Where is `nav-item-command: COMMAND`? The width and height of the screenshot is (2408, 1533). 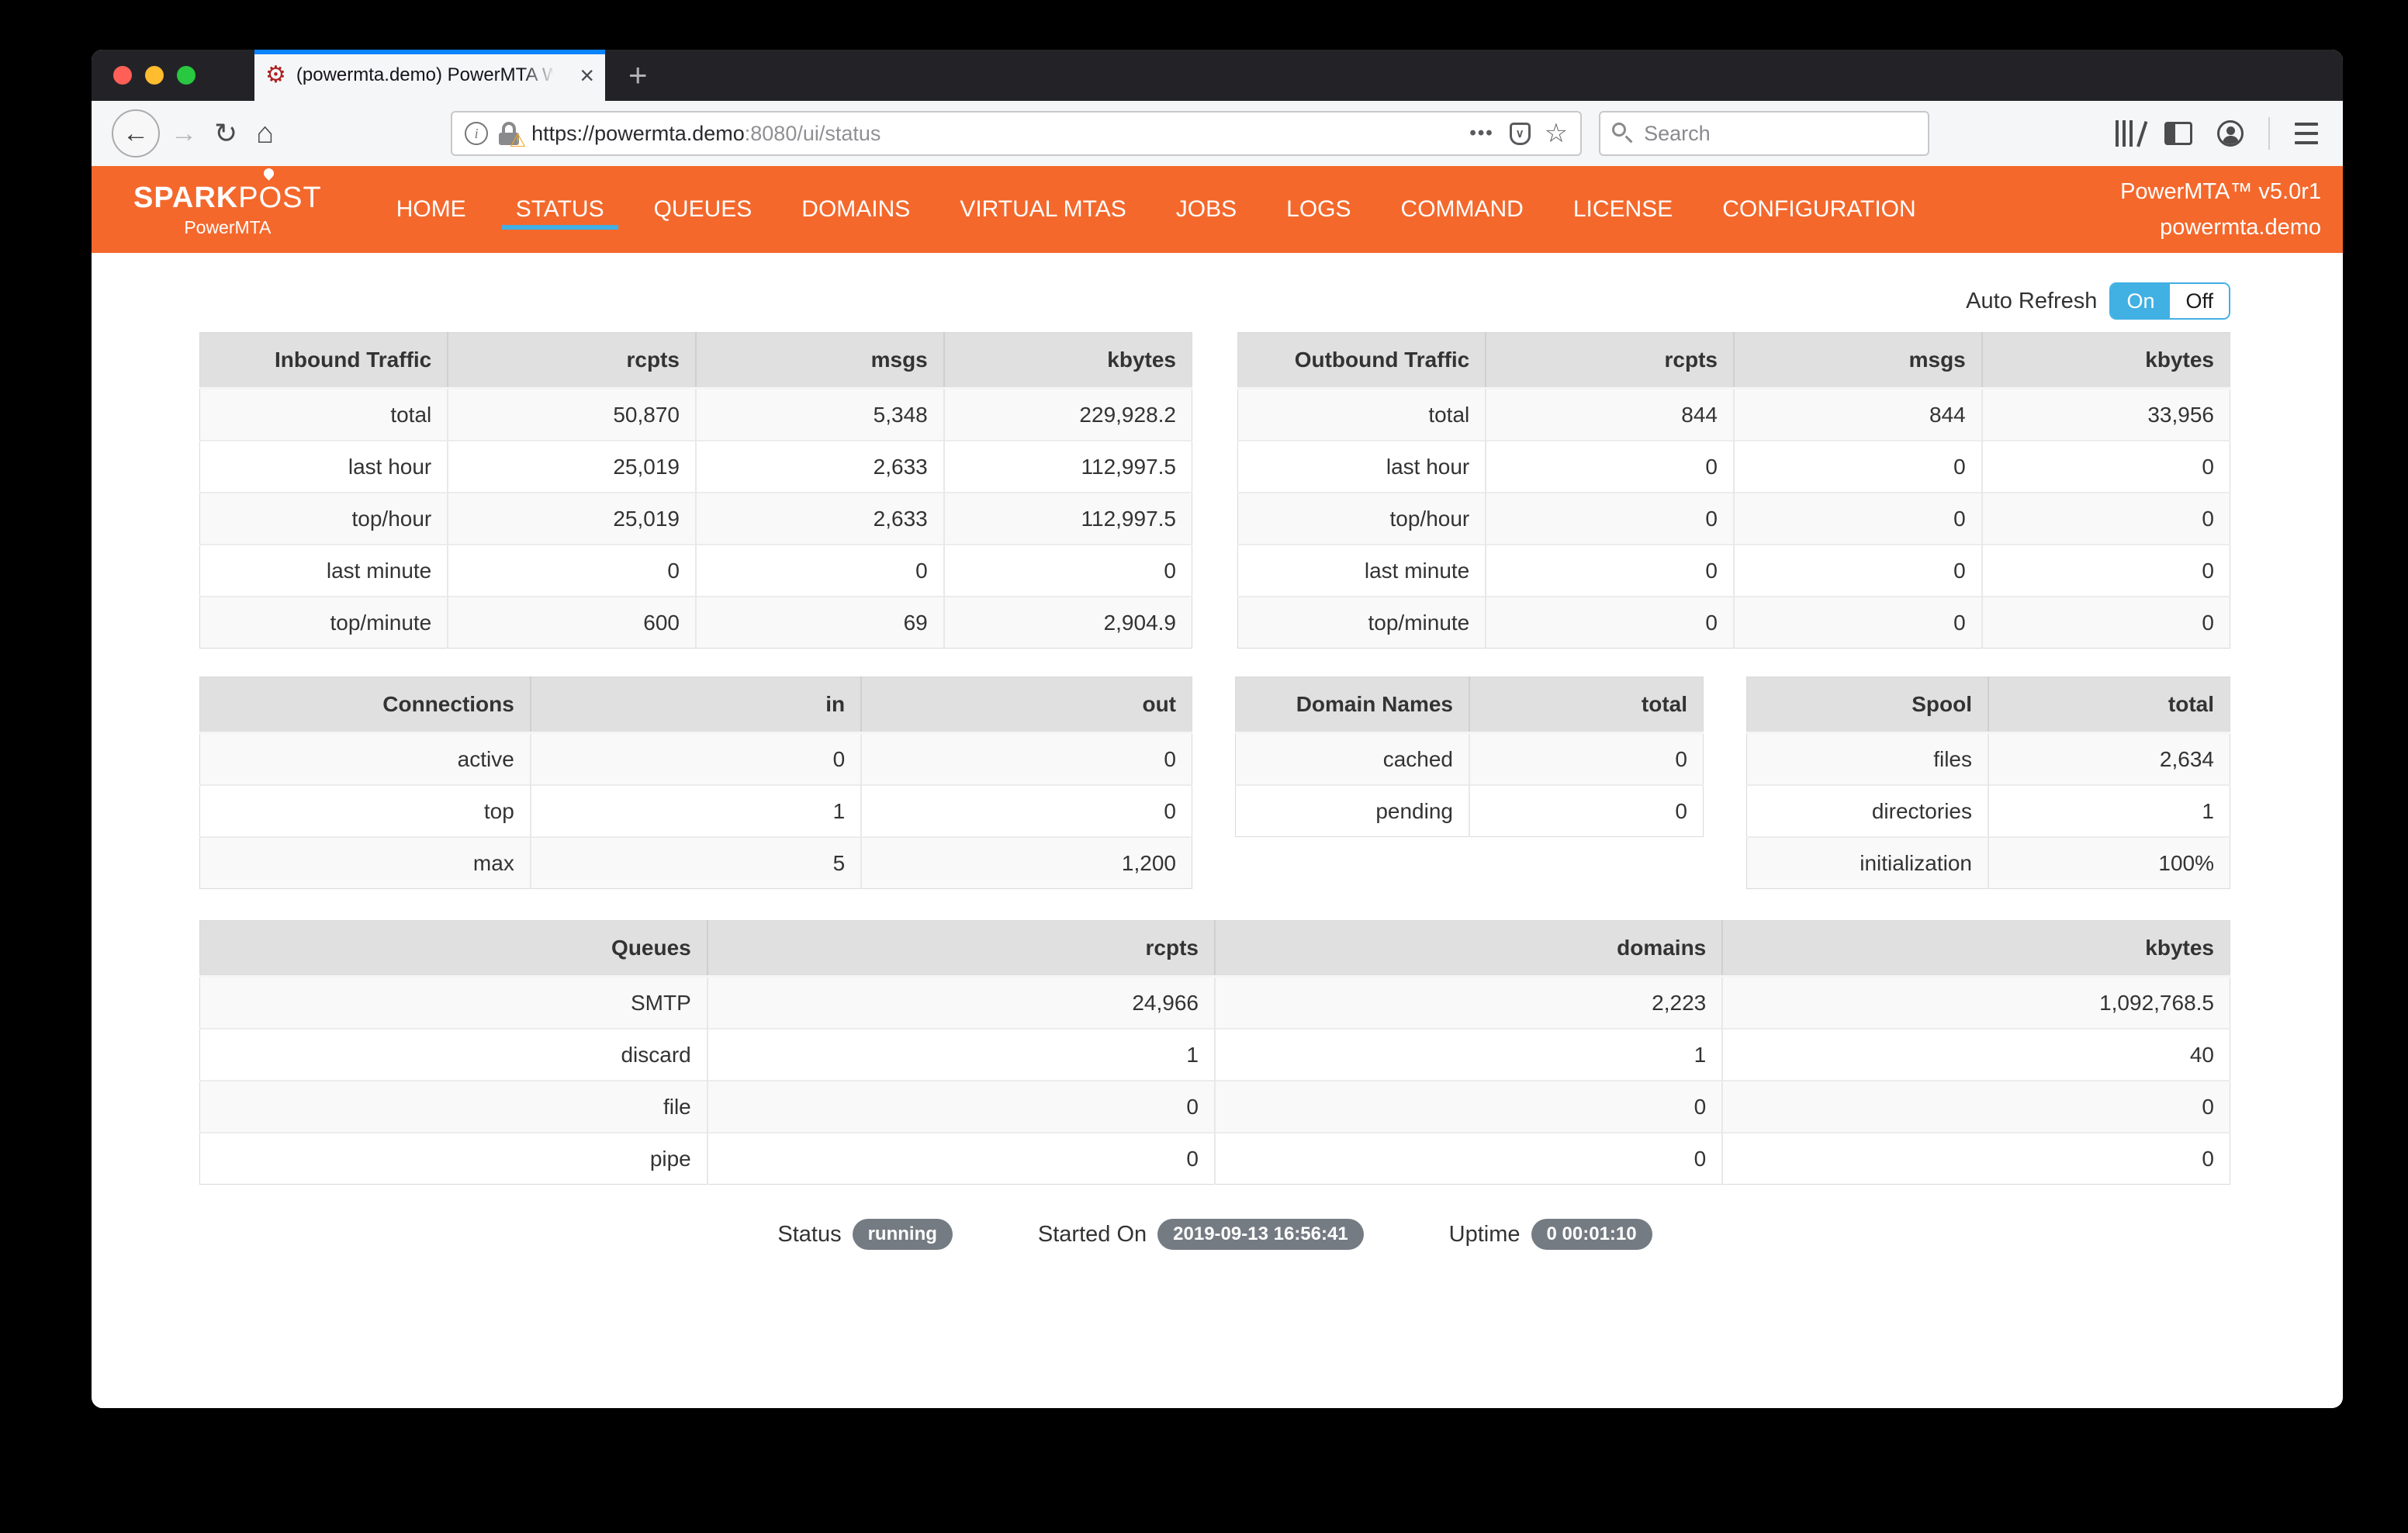 nav-item-command: COMMAND is located at coordinates (1462, 209).